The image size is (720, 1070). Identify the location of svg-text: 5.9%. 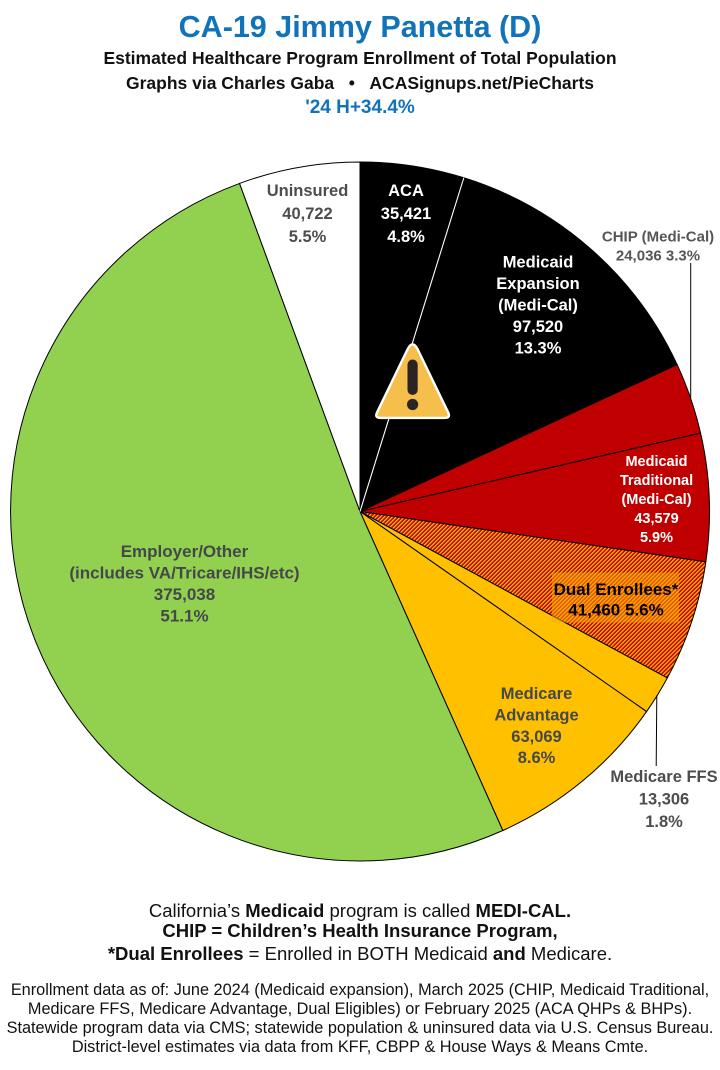
(656, 538).